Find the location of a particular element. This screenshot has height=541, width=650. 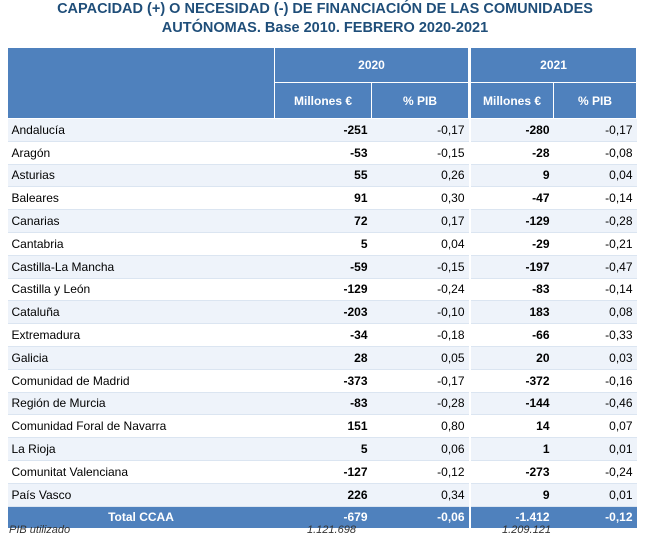

footer-pib-2021: 1.209.121 is located at coordinates (526, 530).